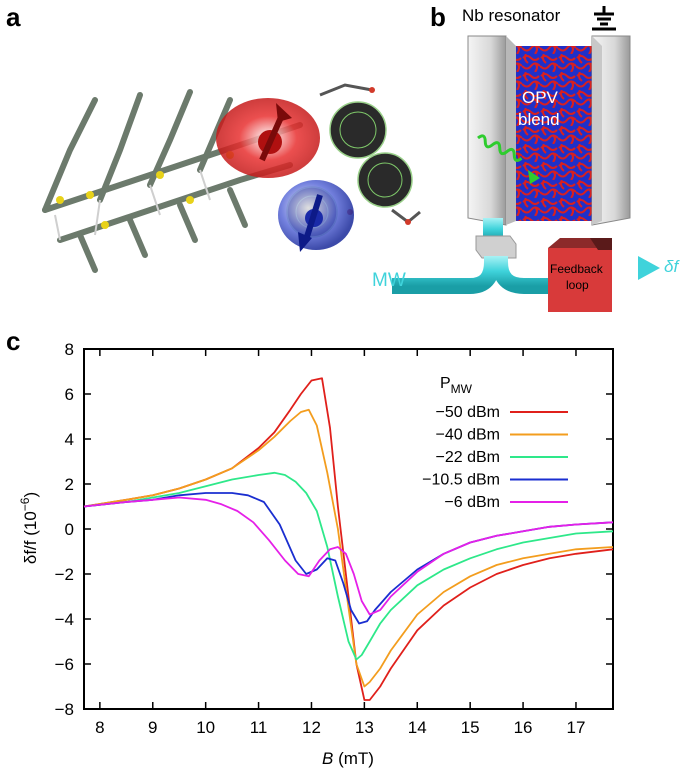  What do you see at coordinates (389, 280) in the screenshot?
I see `mw-label: MW` at bounding box center [389, 280].